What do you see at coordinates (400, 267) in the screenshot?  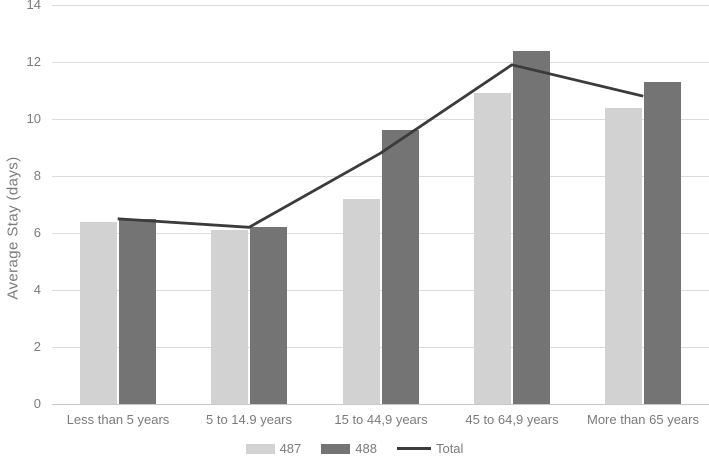 I see `bar-488-cat3` at bounding box center [400, 267].